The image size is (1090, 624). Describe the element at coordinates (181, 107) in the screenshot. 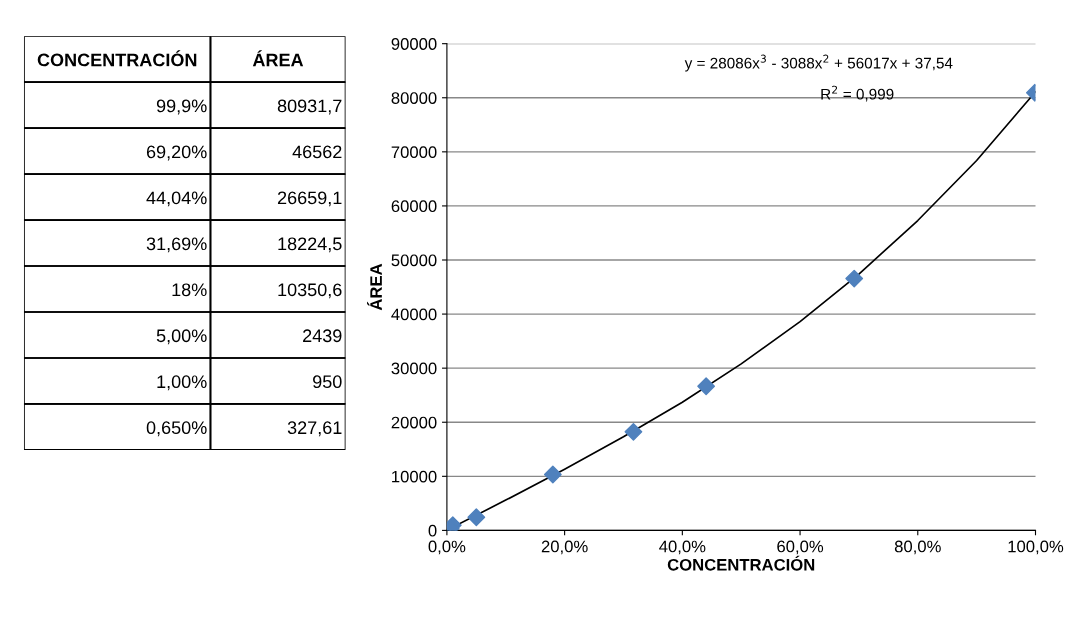

I see `text: 99,9%` at that location.